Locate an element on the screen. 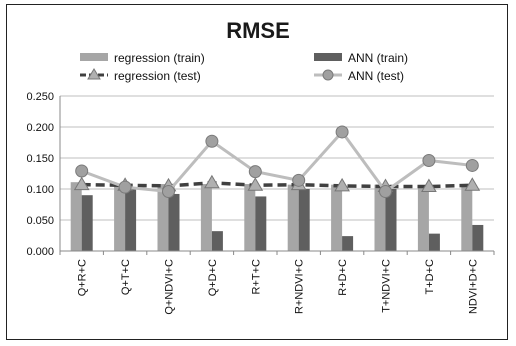 The height and width of the screenshot is (346, 516). y-tick-label: 0.000 is located at coordinates (40, 252).